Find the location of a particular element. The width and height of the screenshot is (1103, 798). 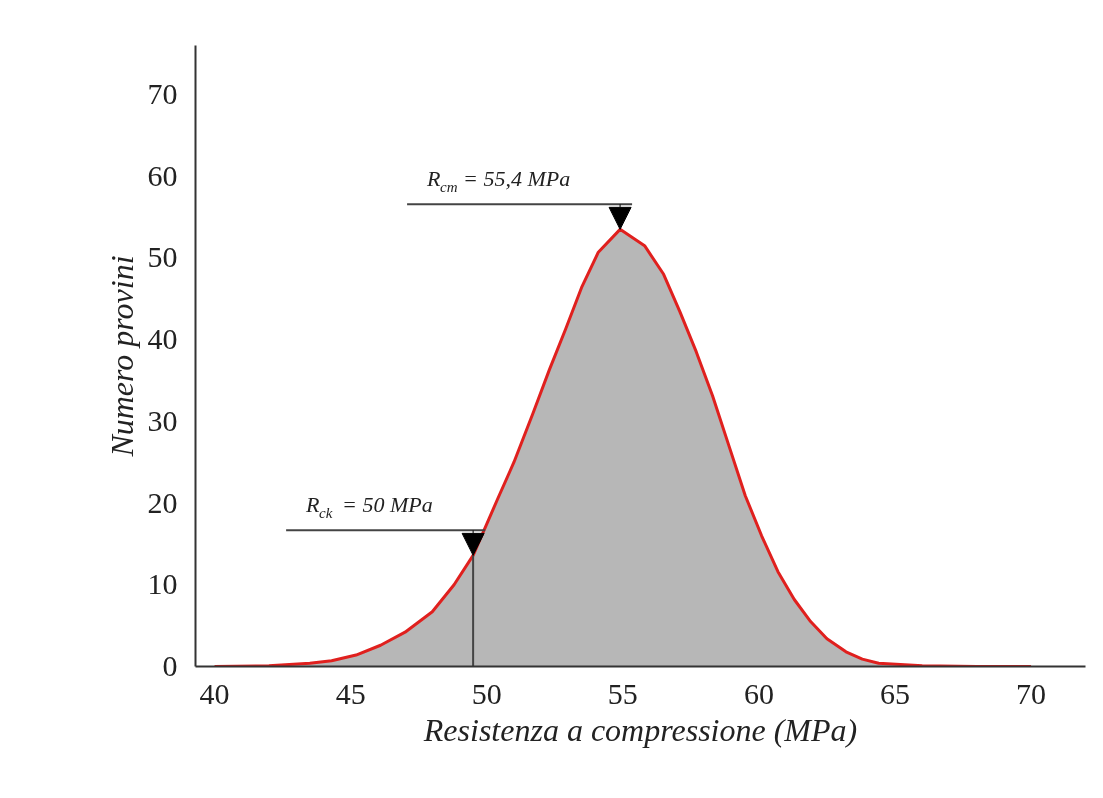

y-axis-title: Numero provini is located at coordinates (121, 356).